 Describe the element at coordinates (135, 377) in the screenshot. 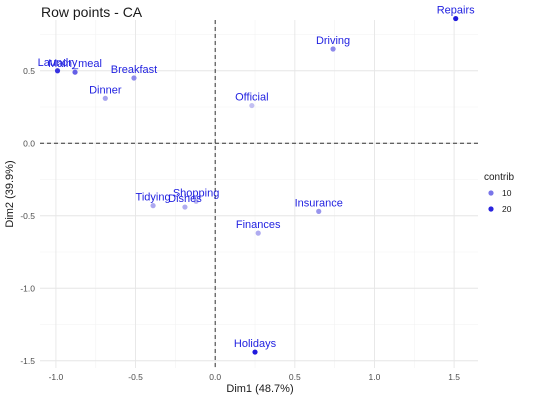

I see `x-tick-label: -0.5` at that location.